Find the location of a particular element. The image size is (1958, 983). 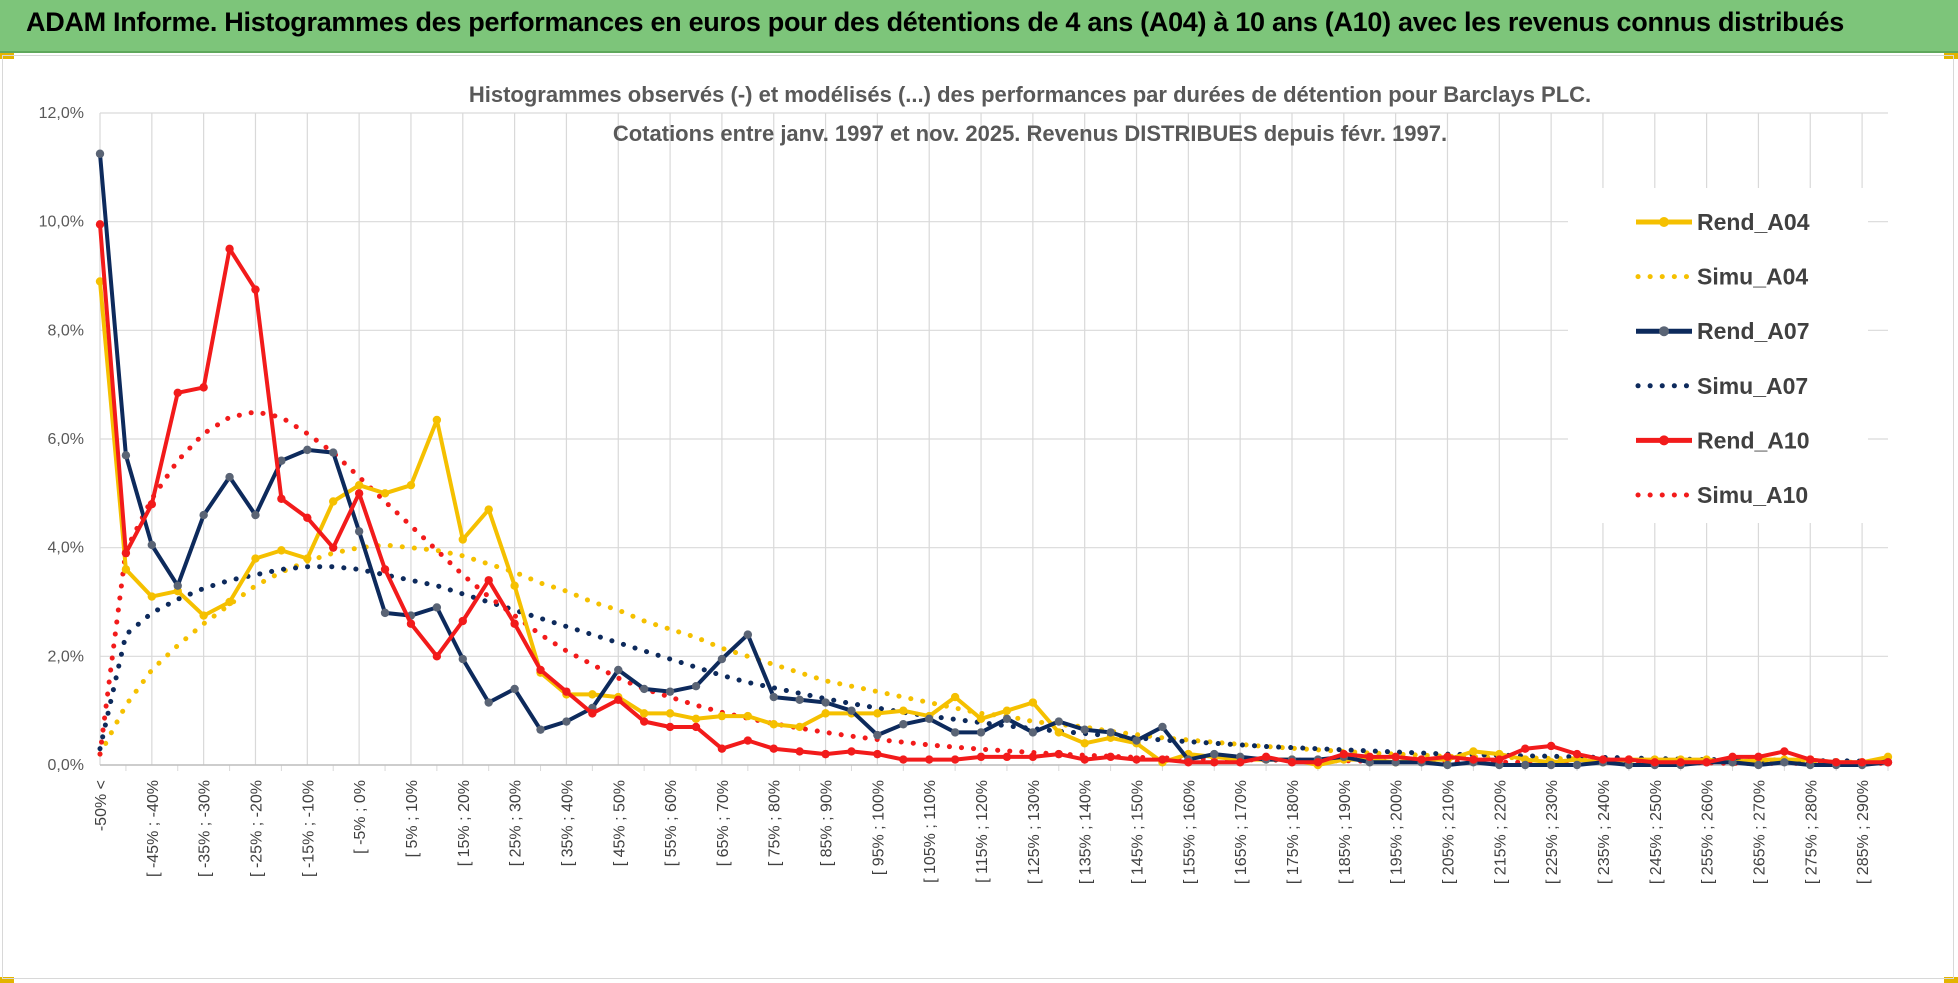

y-tick-label: 8,0% is located at coordinates (66, 330).